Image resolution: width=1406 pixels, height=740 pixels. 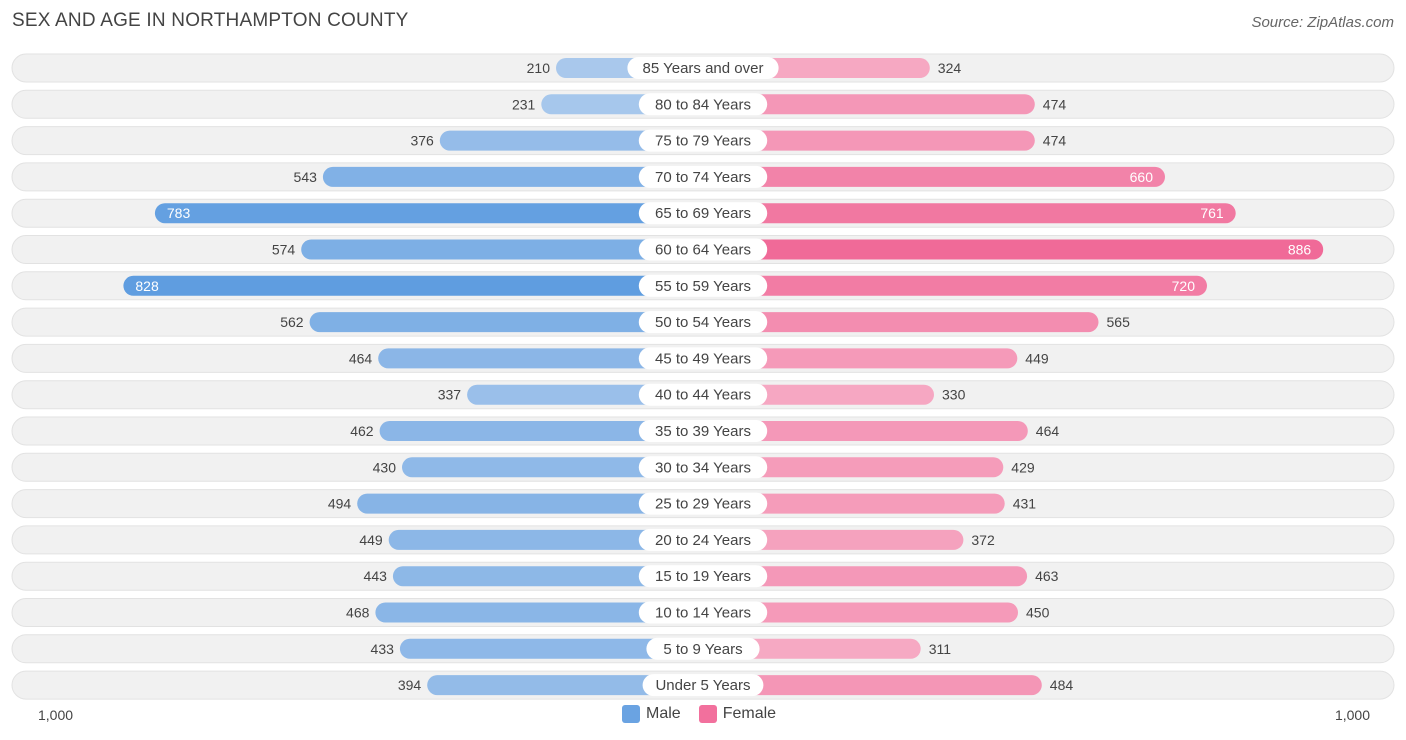 What do you see at coordinates (749, 713) in the screenshot?
I see `legend-female-label: Female` at bounding box center [749, 713].